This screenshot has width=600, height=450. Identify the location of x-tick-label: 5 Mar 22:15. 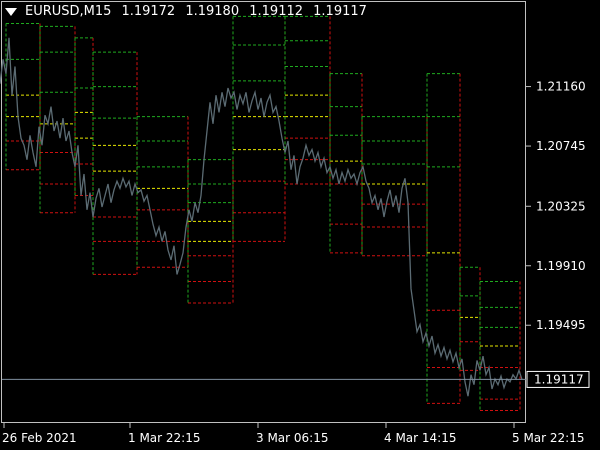
(548, 438).